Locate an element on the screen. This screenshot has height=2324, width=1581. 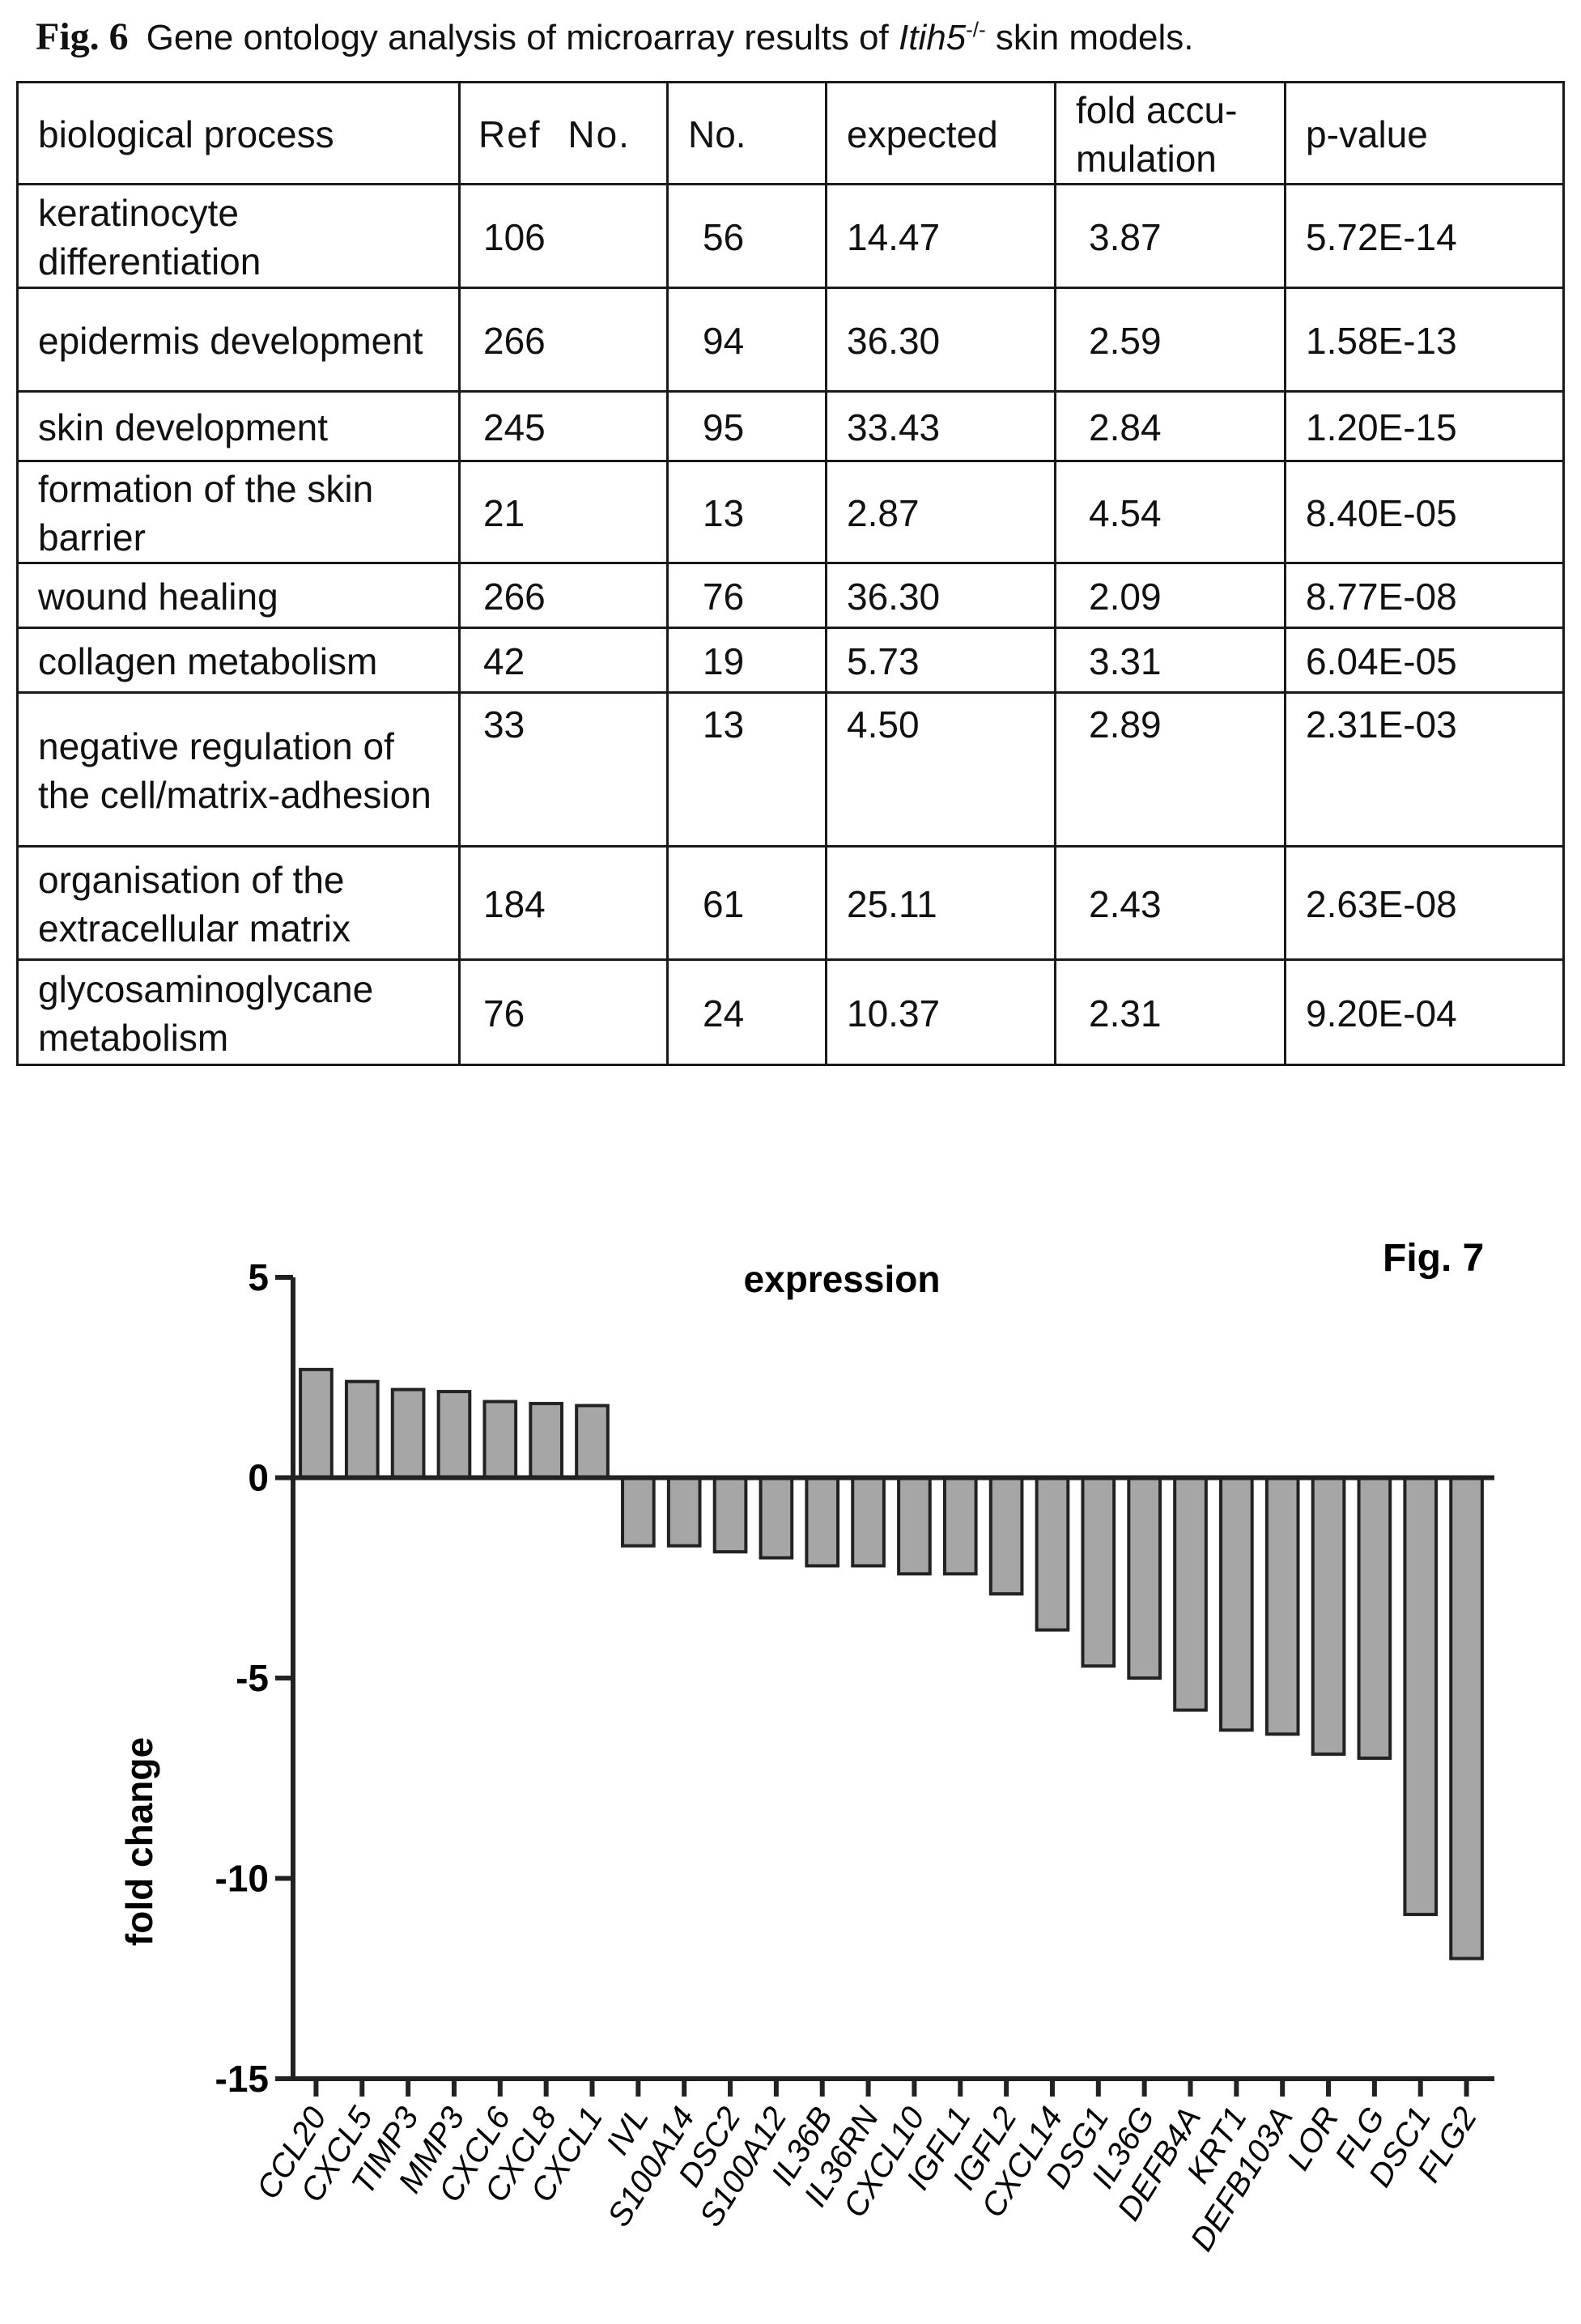
cell-p-value: 2.31E-03 is located at coordinates (1424, 769).